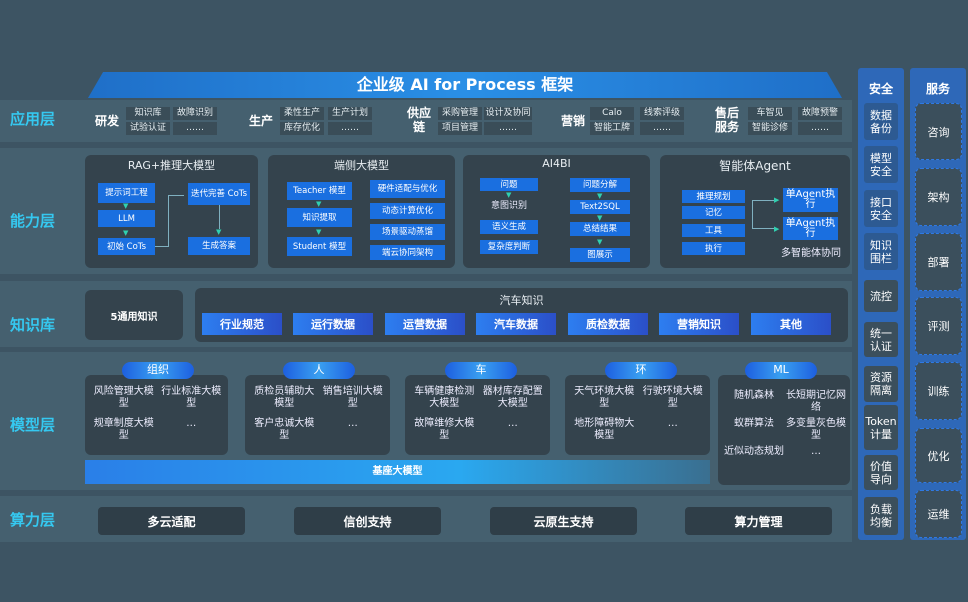  I want to click on app-cell: 柔性生产, so click(302, 113).